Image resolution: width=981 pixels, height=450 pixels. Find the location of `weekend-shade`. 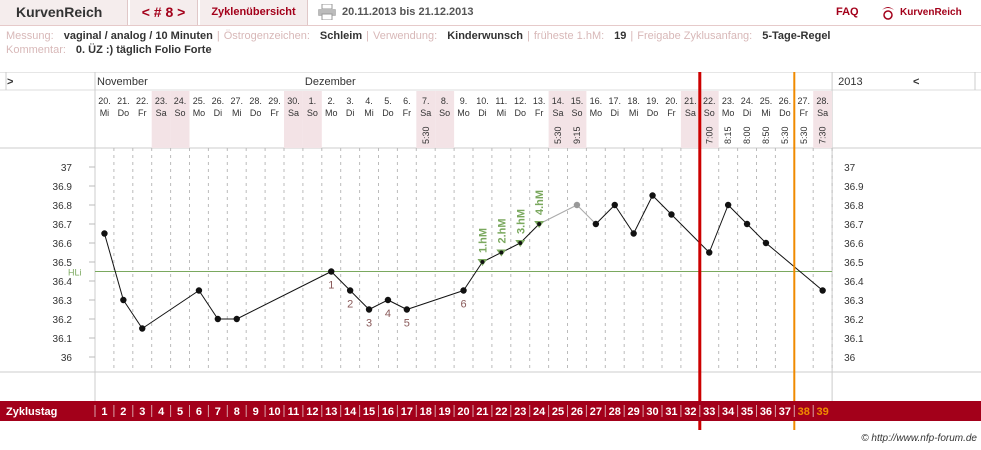

weekend-shade is located at coordinates (558, 119).